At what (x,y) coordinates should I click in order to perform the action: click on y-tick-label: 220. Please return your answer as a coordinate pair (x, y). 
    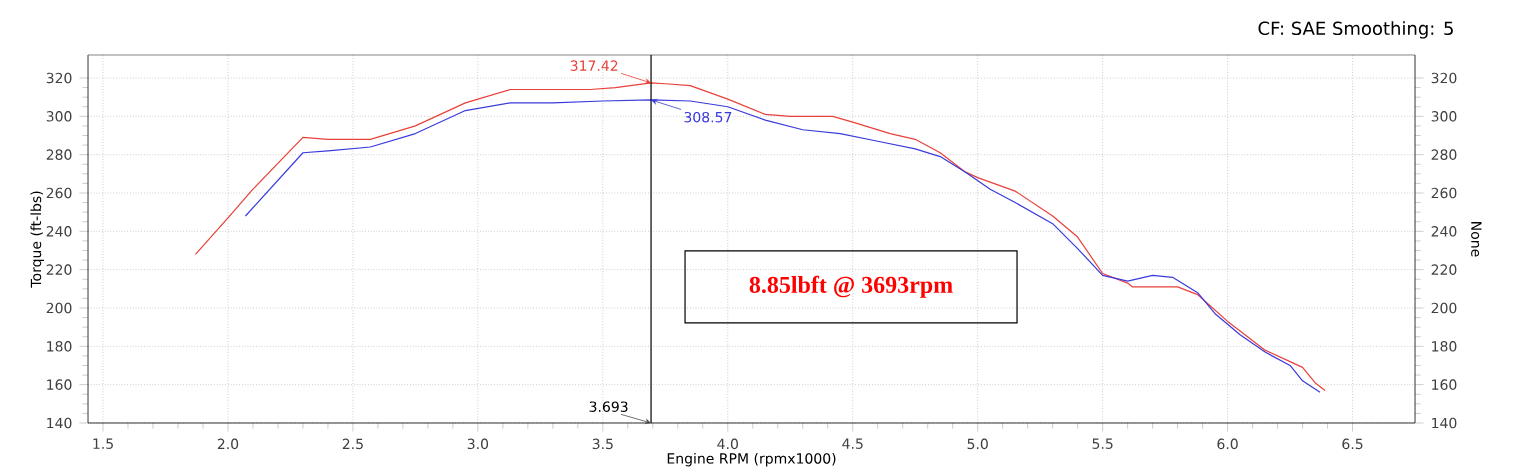
    Looking at the image, I should click on (59, 269).